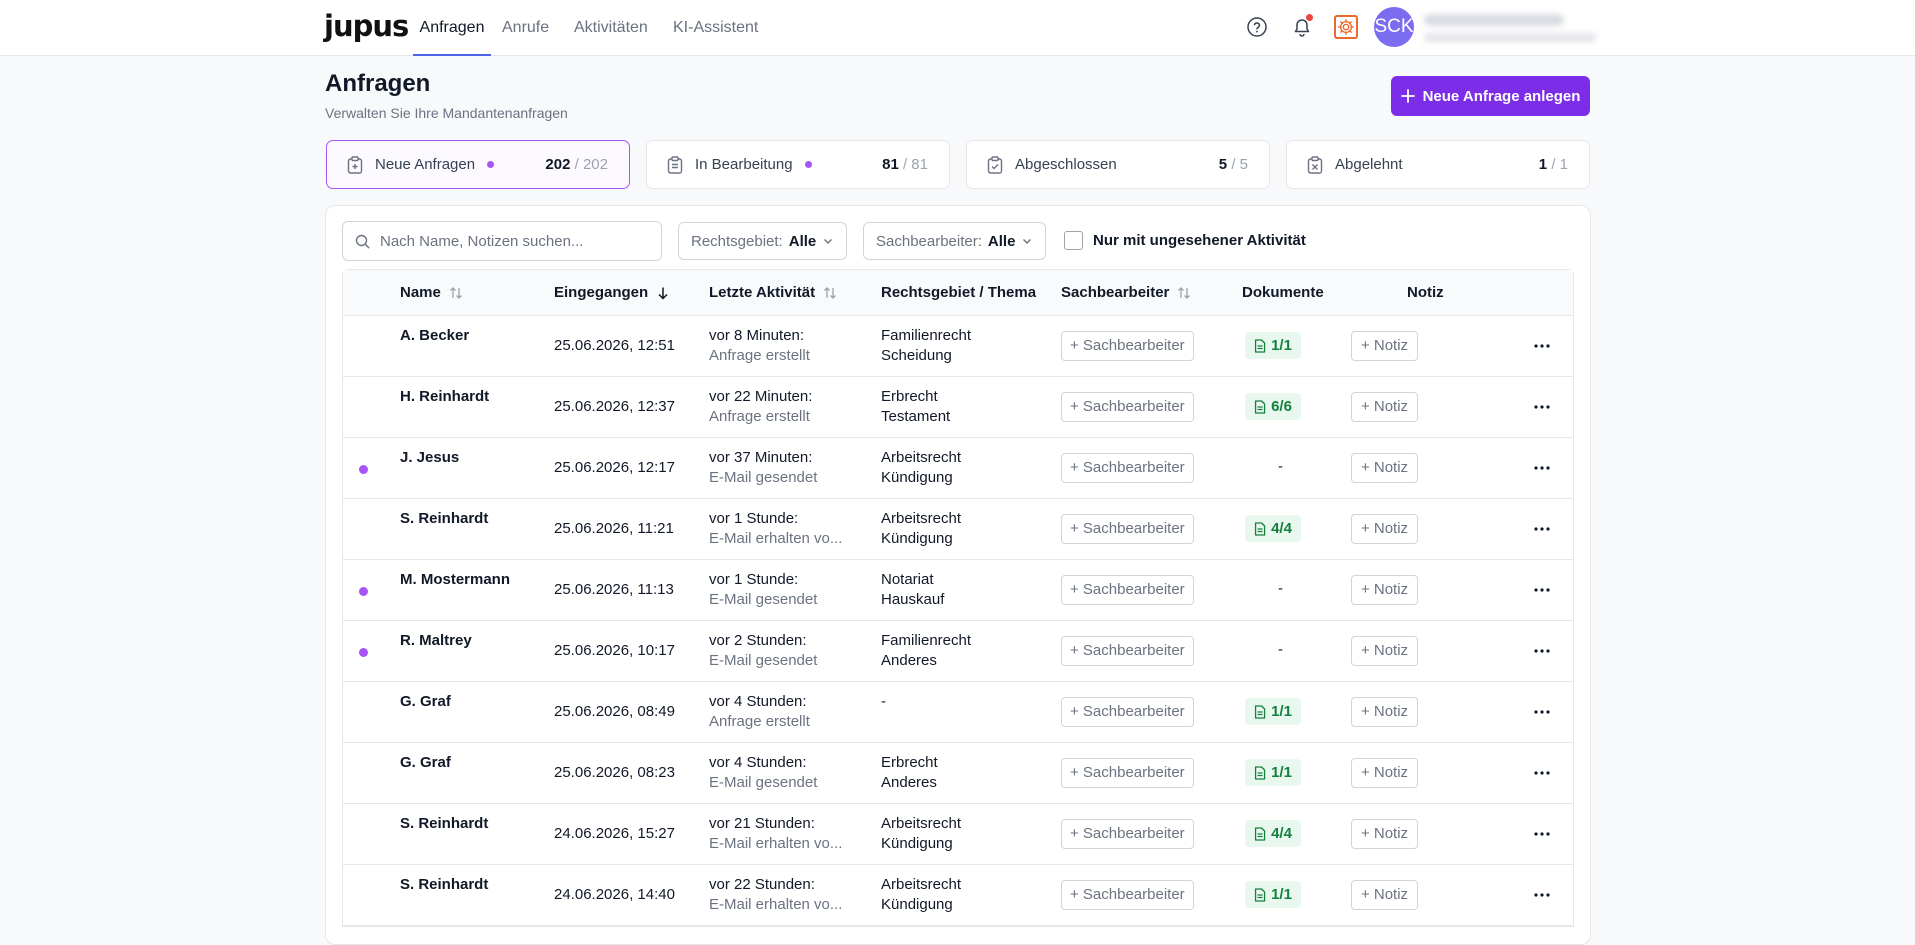 The height and width of the screenshot is (945, 1915). I want to click on search-icon, so click(362, 241).